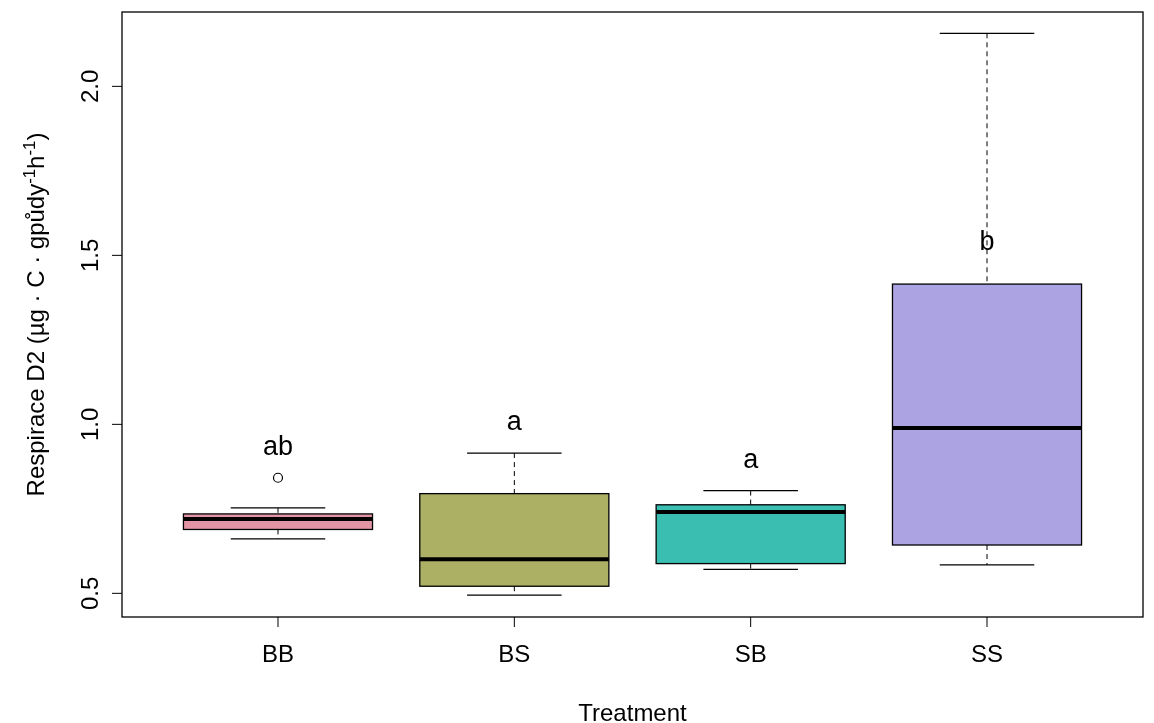 This screenshot has width=1154, height=723. What do you see at coordinates (750, 653) in the screenshot?
I see `x-tick-label: SB` at bounding box center [750, 653].